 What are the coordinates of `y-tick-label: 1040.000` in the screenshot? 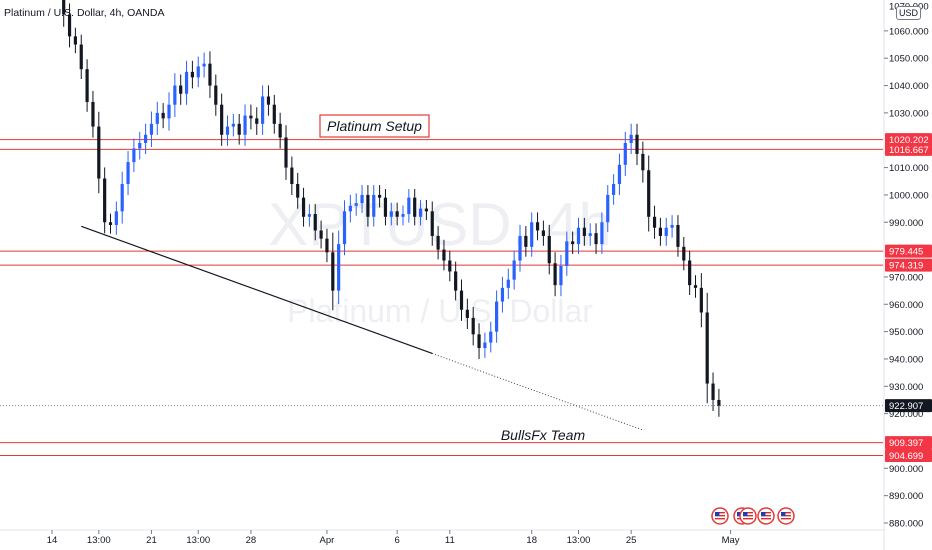 It's located at (909, 86).